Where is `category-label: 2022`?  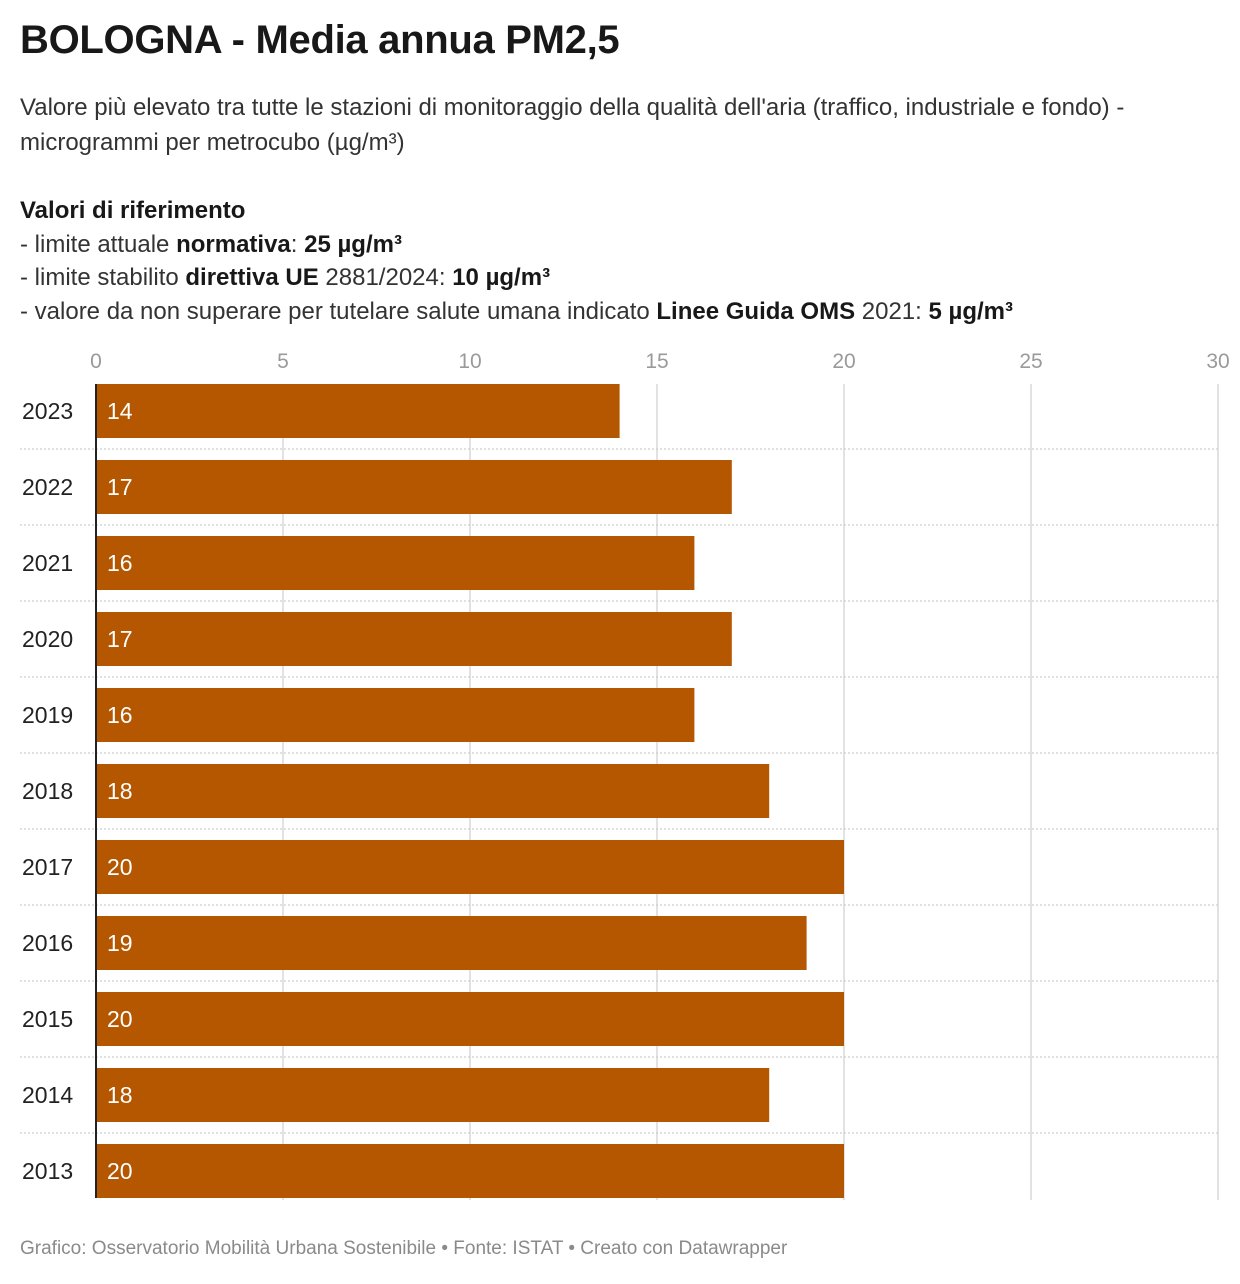
category-label: 2022 is located at coordinates (47, 487).